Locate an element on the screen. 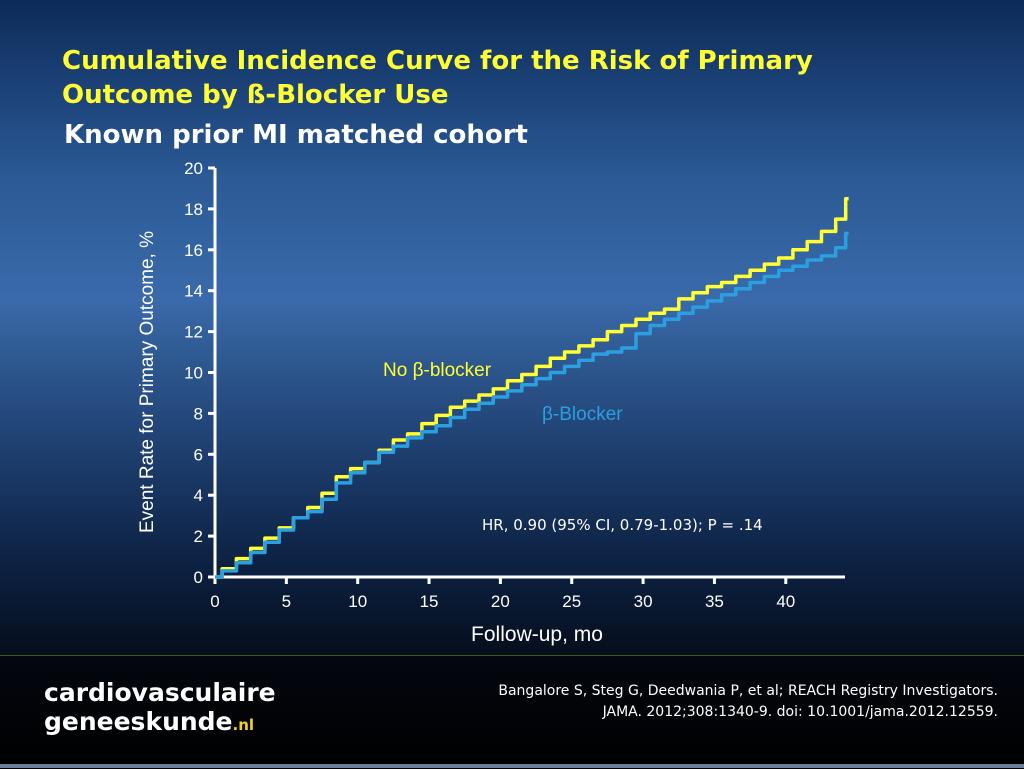 The width and height of the screenshot is (1024, 769). bottom-divider is located at coordinates (512, 766).